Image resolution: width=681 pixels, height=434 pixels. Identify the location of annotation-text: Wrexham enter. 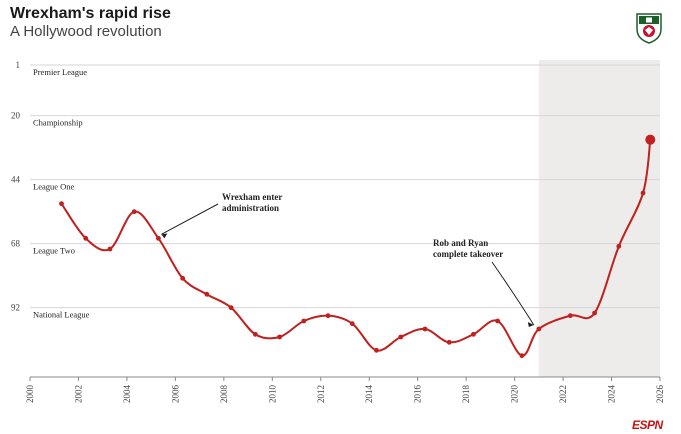
(252, 197).